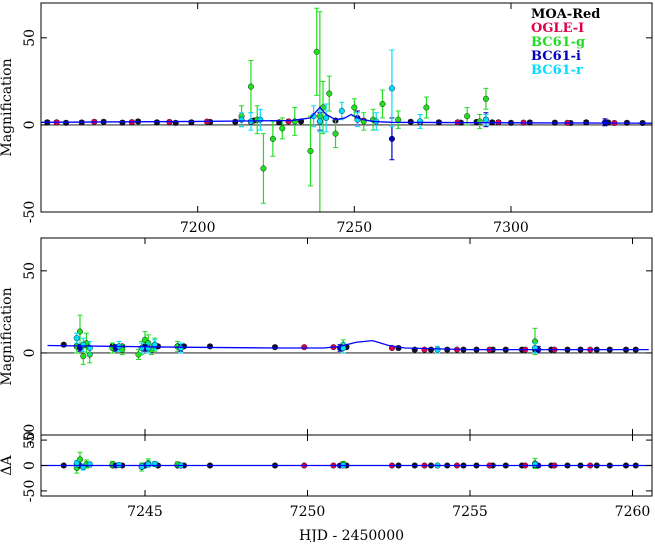 The height and width of the screenshot is (547, 655). I want to click on residual-series-bc61-r, so click(306, 465).